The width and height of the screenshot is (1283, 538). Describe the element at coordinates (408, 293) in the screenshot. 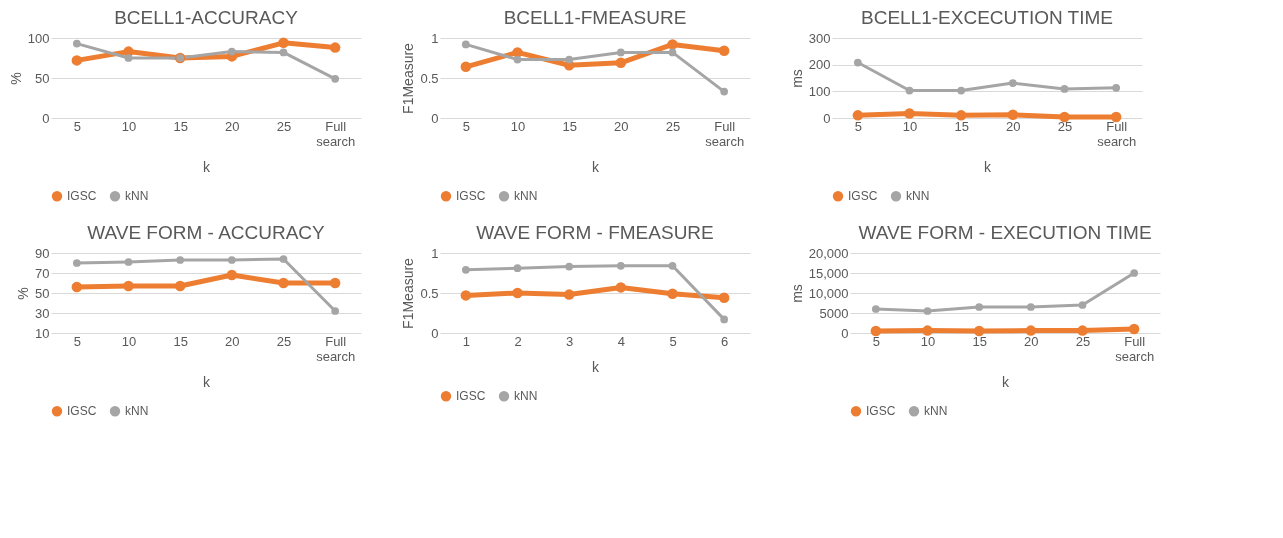

I see `y-axis-title: F1Measure` at that location.